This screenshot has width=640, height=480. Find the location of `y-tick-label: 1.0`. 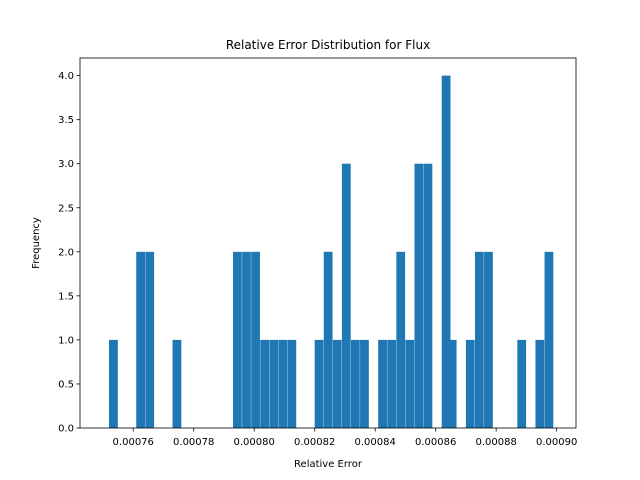

y-tick-label: 1.0 is located at coordinates (66, 340).